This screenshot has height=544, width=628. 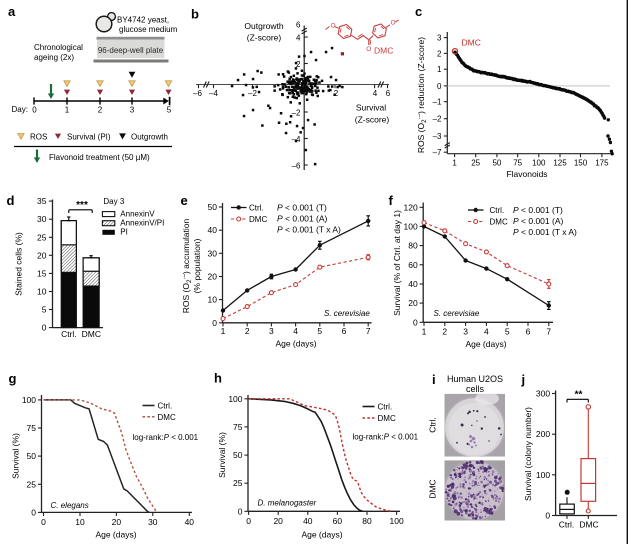 What do you see at coordinates (184, 200) in the screenshot?
I see `svg-text: e` at bounding box center [184, 200].